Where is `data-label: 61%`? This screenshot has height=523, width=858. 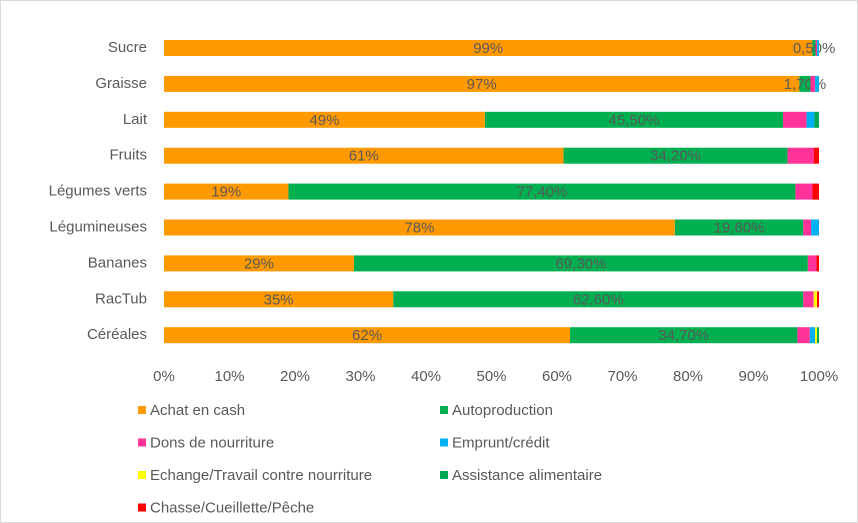
data-label: 61% is located at coordinates (364, 156).